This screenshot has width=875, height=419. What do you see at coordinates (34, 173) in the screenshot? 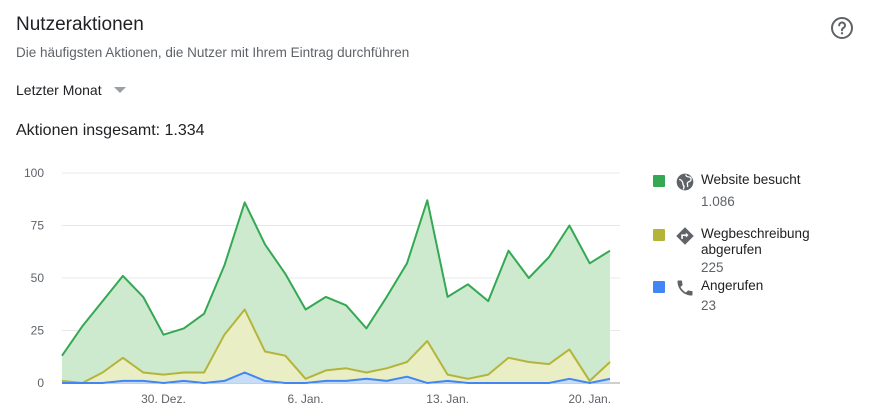
I see `y-tick-label: 100` at bounding box center [34, 173].